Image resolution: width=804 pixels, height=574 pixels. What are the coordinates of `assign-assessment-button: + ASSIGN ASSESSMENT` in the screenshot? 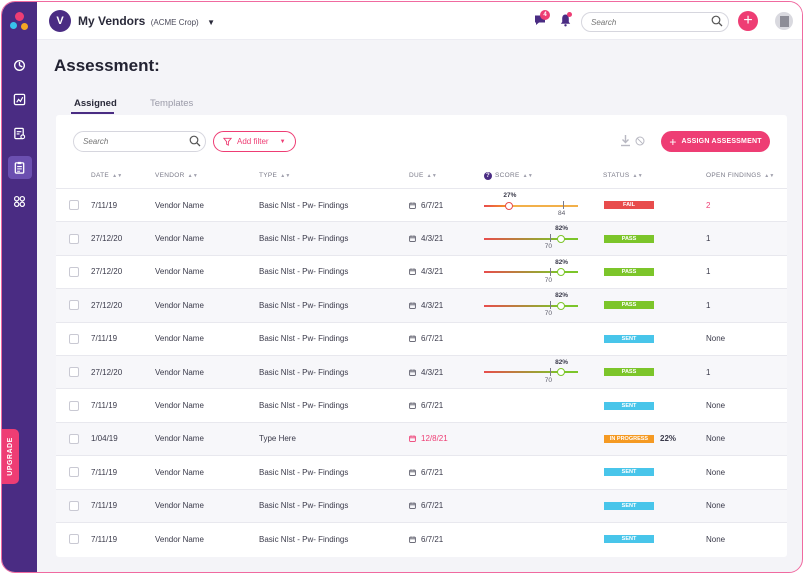 It's located at (715, 141).